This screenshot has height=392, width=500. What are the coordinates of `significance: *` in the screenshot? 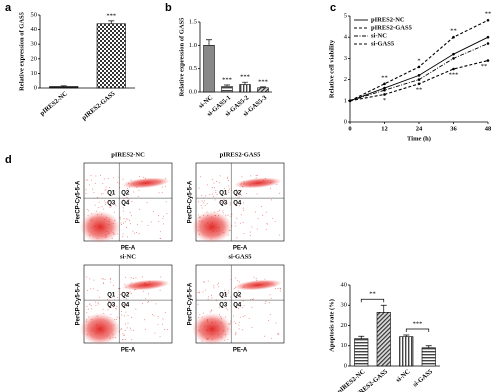 It's located at (418, 60).